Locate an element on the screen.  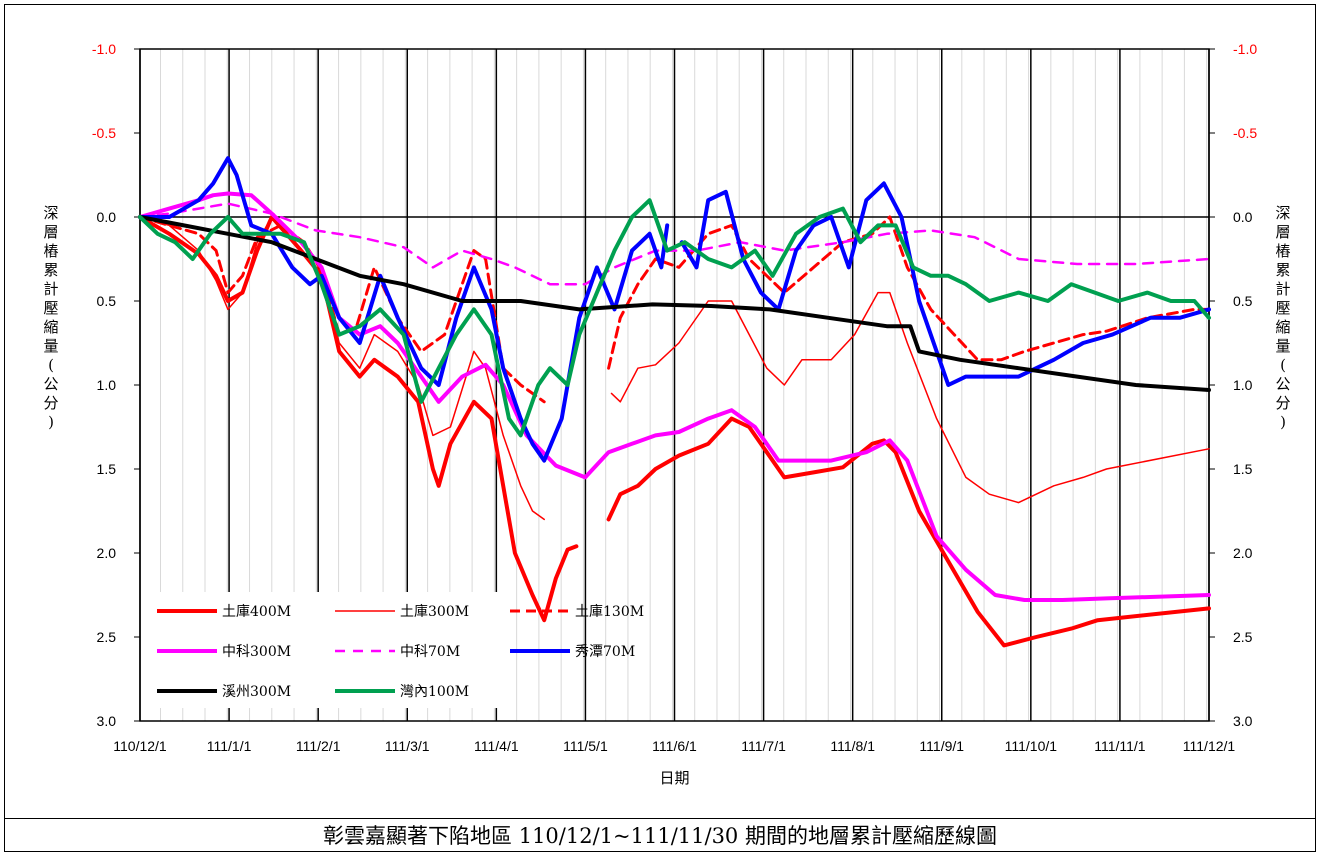
y-right-tick-label: 0.0 is located at coordinates (1243, 217).